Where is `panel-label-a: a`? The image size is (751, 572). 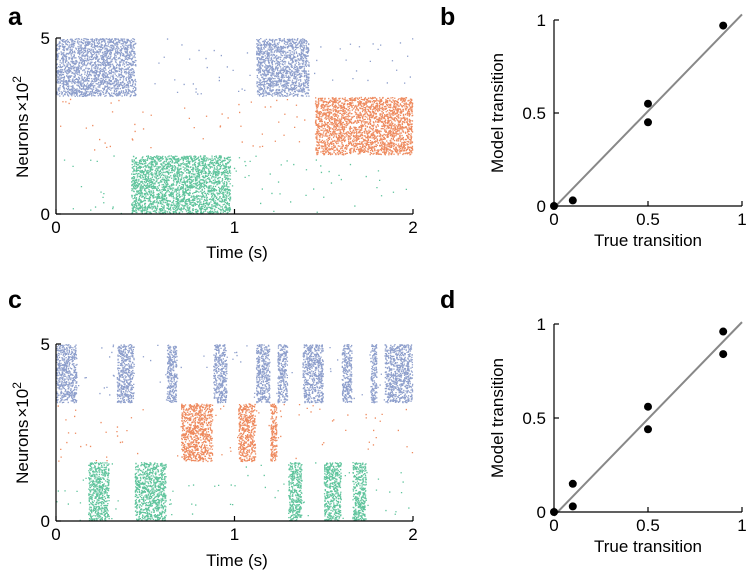
panel-label-a: a is located at coordinates (15, 17).